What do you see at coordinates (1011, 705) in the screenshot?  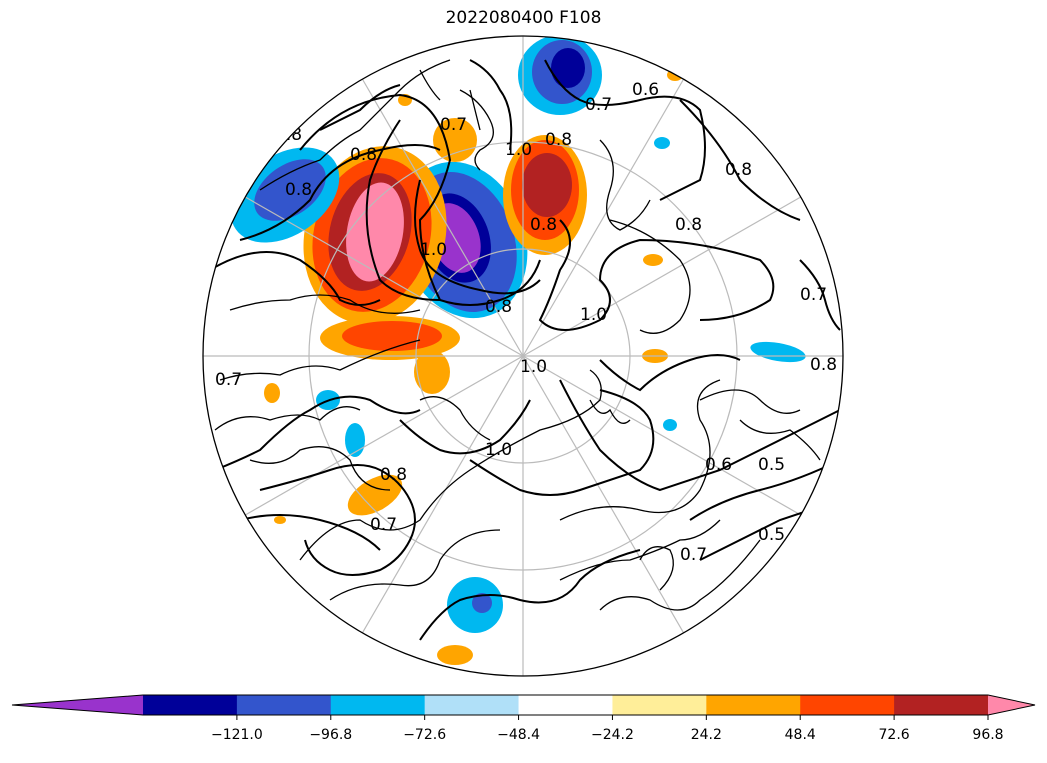 I see `colorbar-extend-high` at bounding box center [1011, 705].